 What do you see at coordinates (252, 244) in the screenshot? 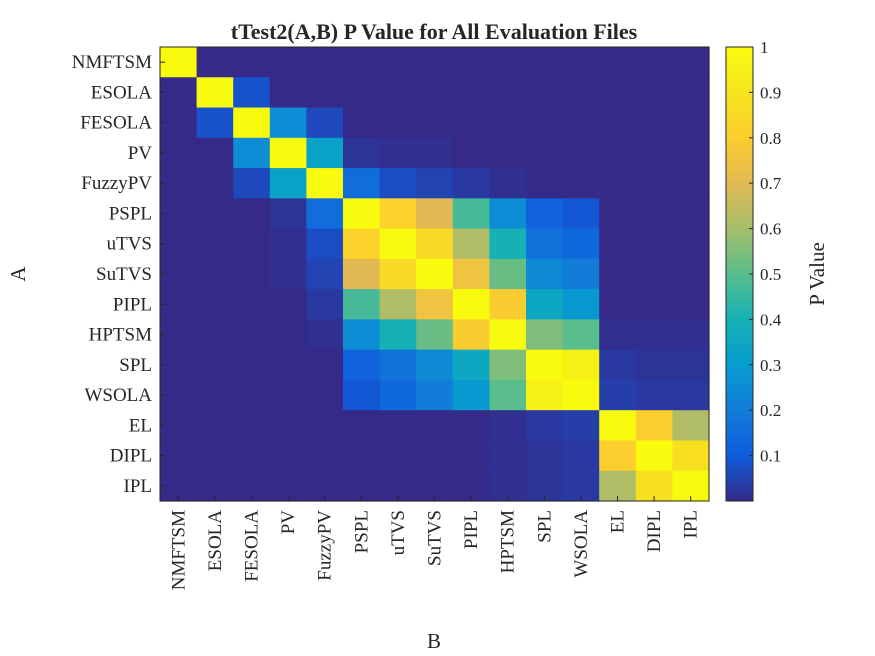
I see `heatmap-cell-uTVS-FESOLA` at bounding box center [252, 244].